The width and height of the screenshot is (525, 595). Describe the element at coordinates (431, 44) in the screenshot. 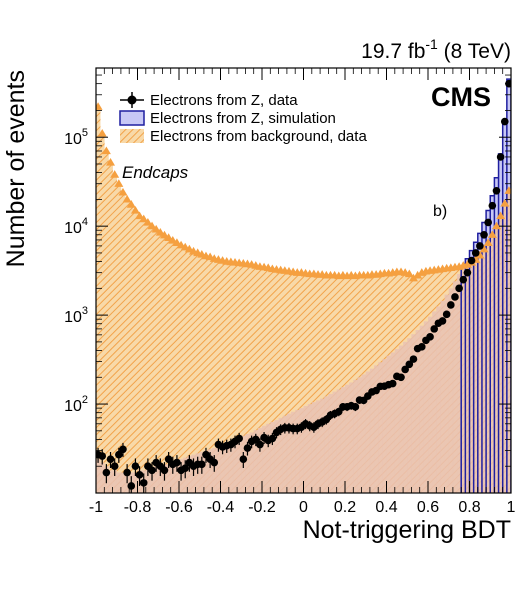

I see `lumi-exponent: -1` at that location.